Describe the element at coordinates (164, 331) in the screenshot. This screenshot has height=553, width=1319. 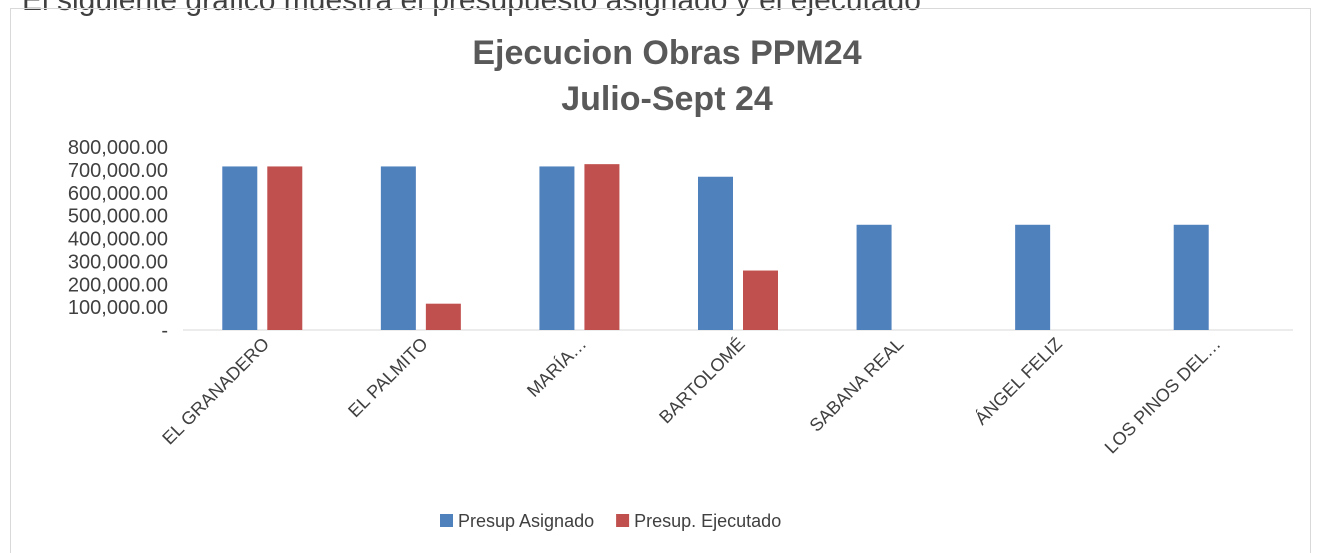
I see `y-tick-label: -` at that location.